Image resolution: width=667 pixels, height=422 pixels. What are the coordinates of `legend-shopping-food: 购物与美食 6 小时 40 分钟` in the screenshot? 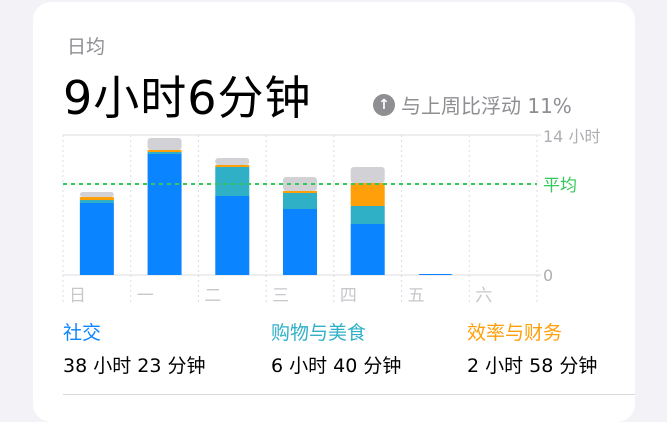 It's located at (336, 348).